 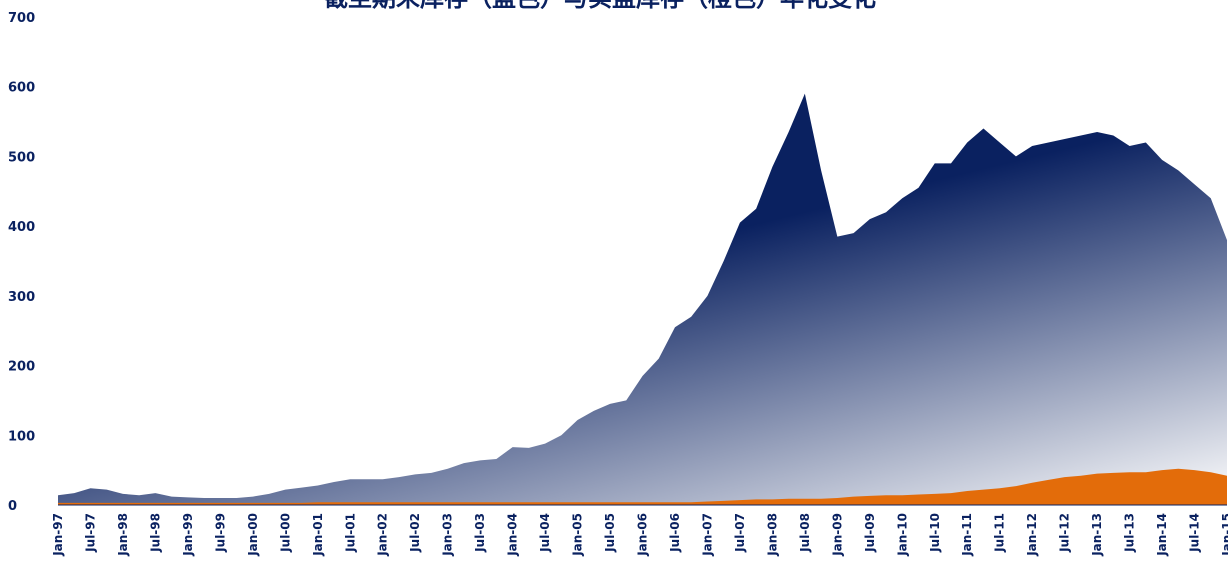 What do you see at coordinates (21, 88) in the screenshot?
I see `y-tick-label: 600` at bounding box center [21, 88].